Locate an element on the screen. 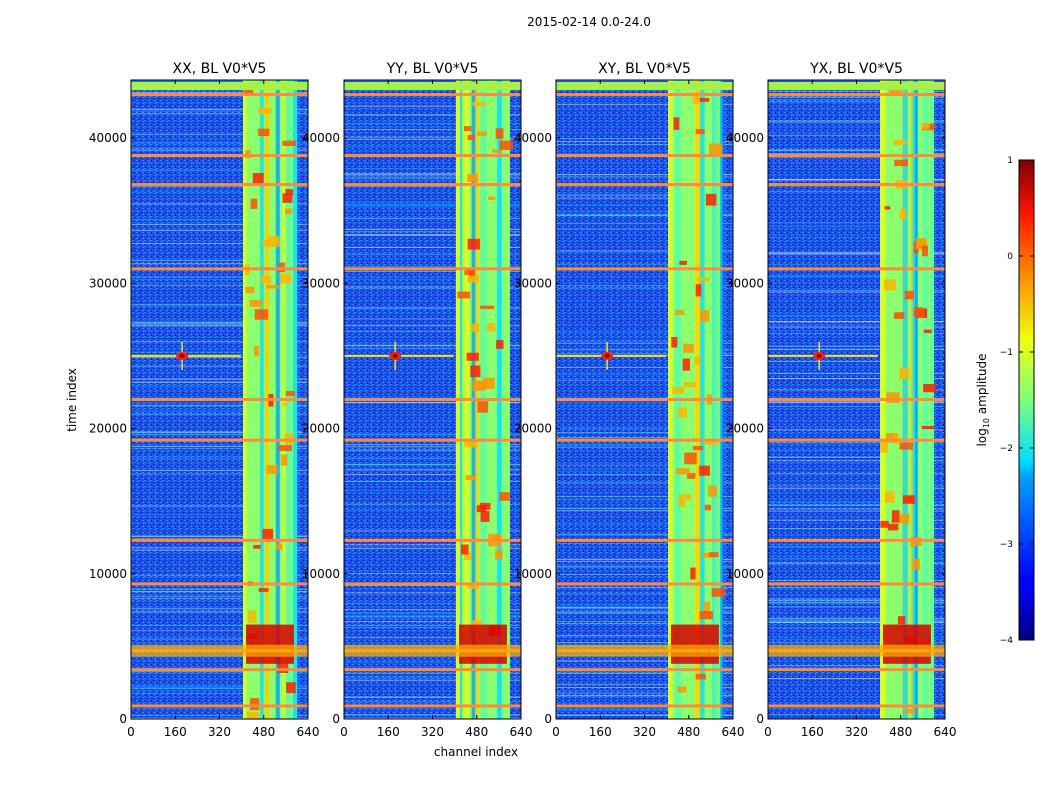  colorbar-tick-label: −3 is located at coordinates (1006, 545).